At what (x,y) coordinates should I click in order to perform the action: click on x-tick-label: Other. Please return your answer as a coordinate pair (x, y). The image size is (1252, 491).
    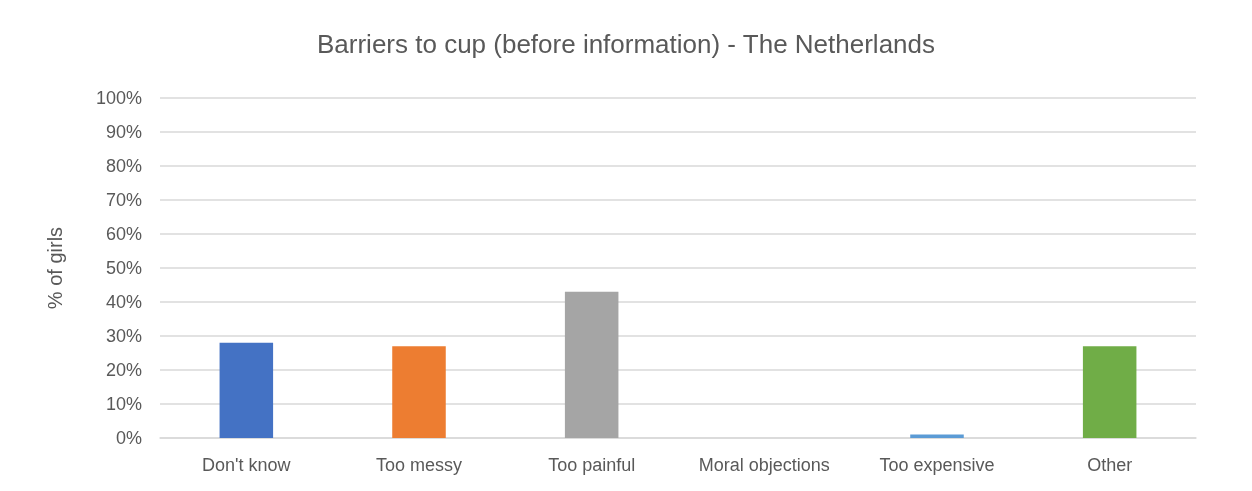
    Looking at the image, I should click on (1110, 465).